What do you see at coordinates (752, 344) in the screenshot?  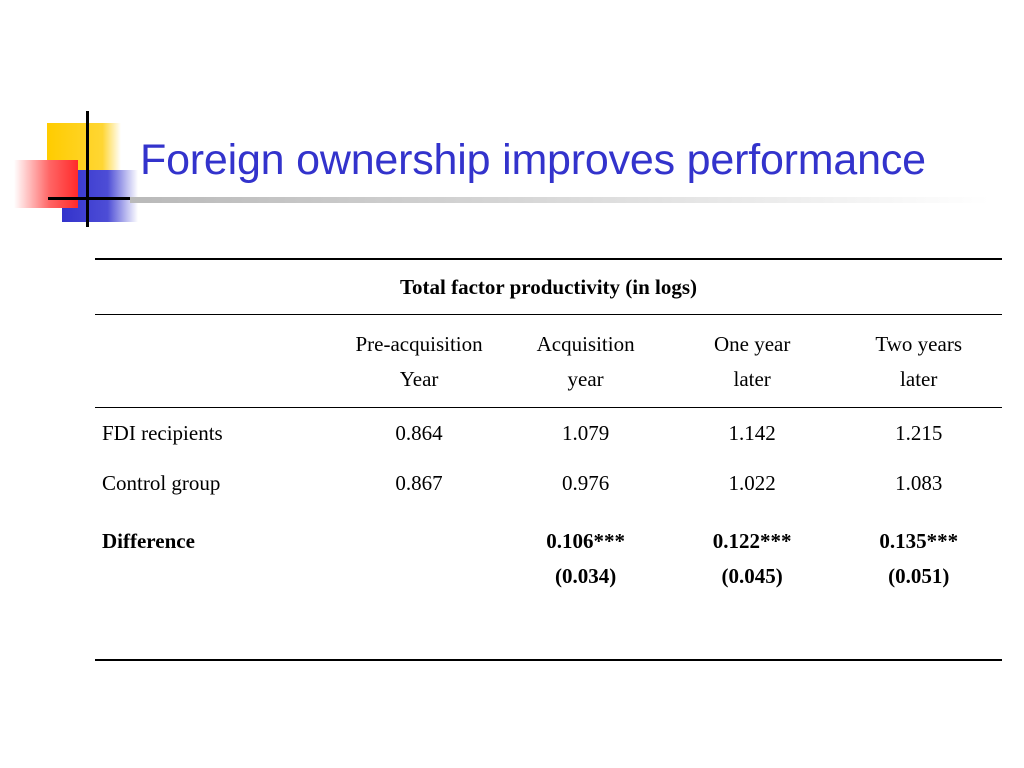 I see `column-header-line: One year` at bounding box center [752, 344].